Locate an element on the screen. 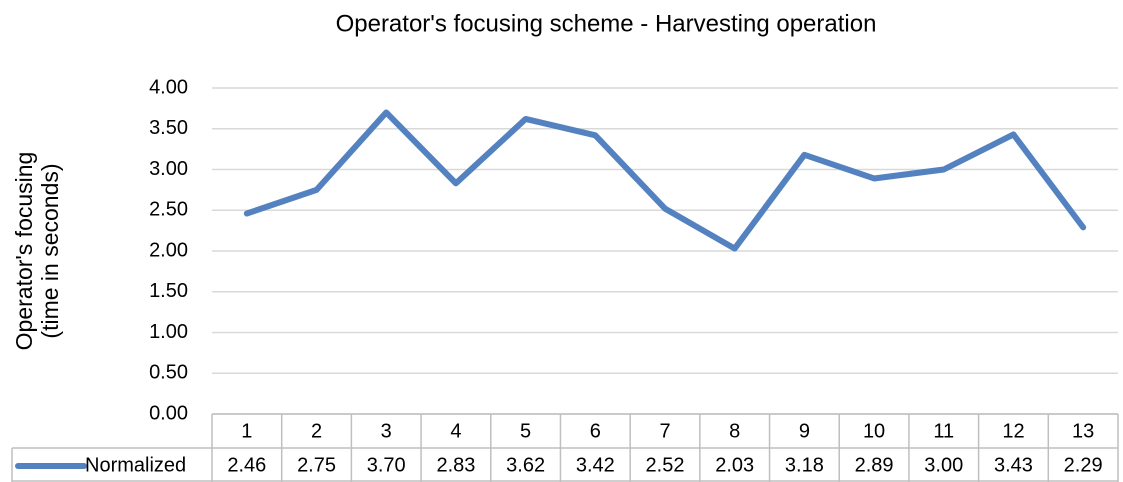 This screenshot has height=482, width=1123. y-axis-label-line: Operator's focusing is located at coordinates (24, 251).